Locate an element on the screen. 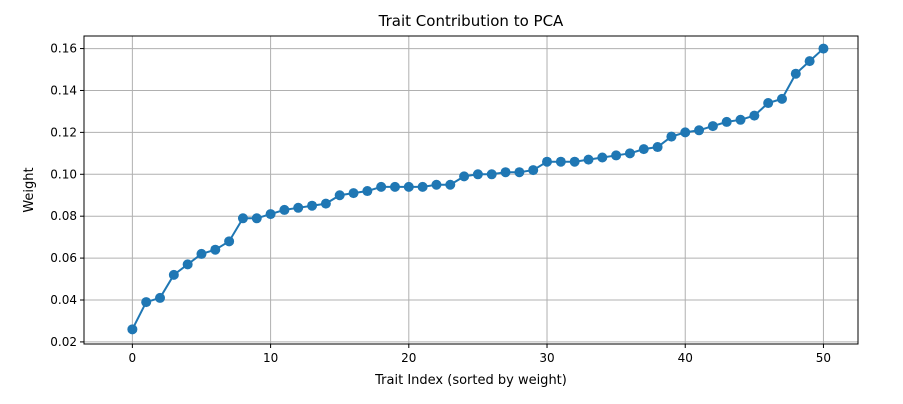 This screenshot has height=404, width=903. y-tick-label: 0.04 is located at coordinates (63, 300).